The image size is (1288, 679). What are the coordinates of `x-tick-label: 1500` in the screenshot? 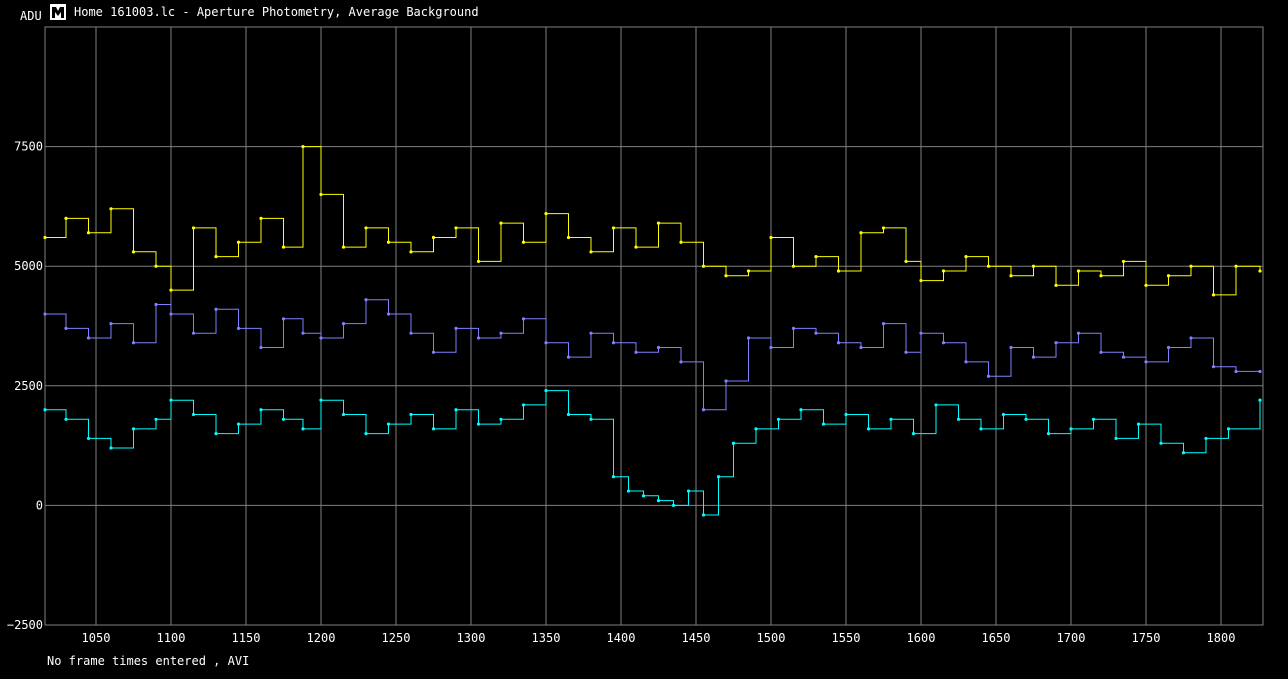 It's located at (771, 638).